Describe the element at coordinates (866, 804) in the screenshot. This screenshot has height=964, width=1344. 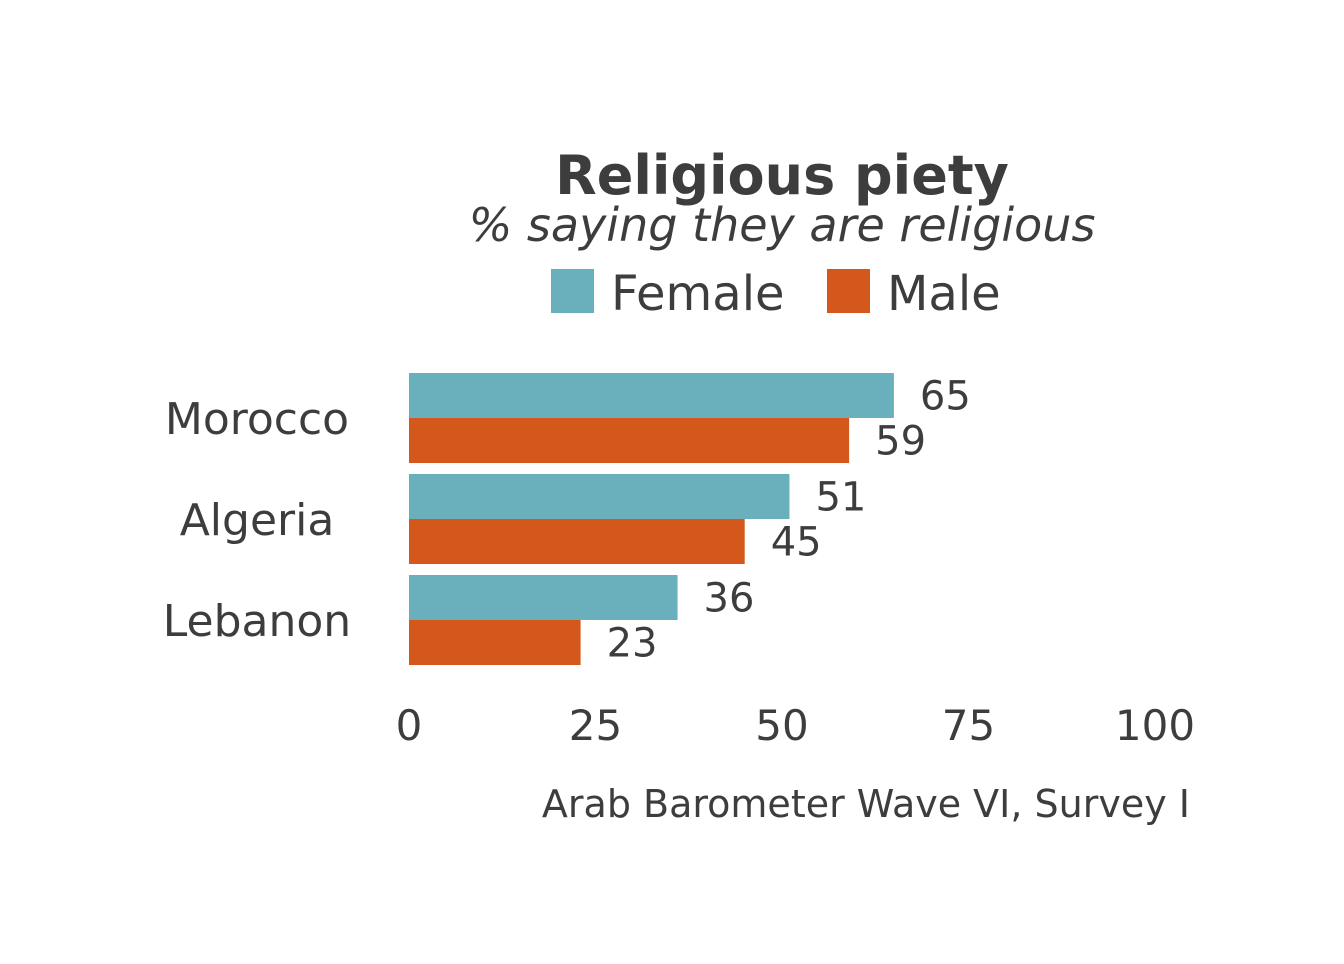
I see `chart-caption: Arab Barometer Wave VI, Survey I` at that location.